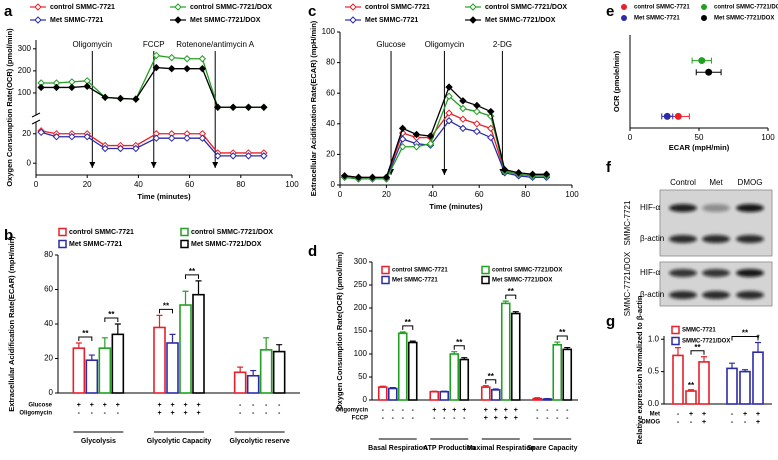 This screenshot has height=460, width=778. I want to click on blot-membrane, so click(716, 223).